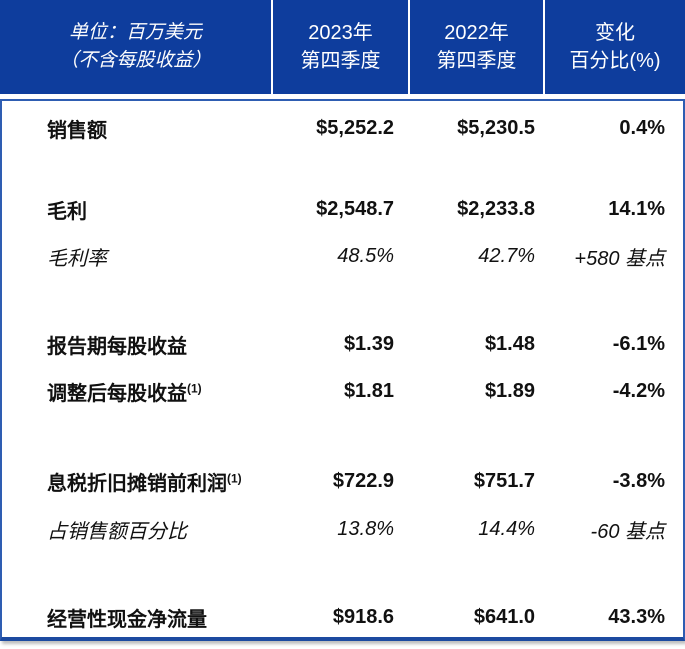 Image resolution: width=685 pixels, height=649 pixels. Describe the element at coordinates (135, 47) in the screenshot. I see `header-cell-units: 单位：百万美元 （不含每股收益）` at that location.